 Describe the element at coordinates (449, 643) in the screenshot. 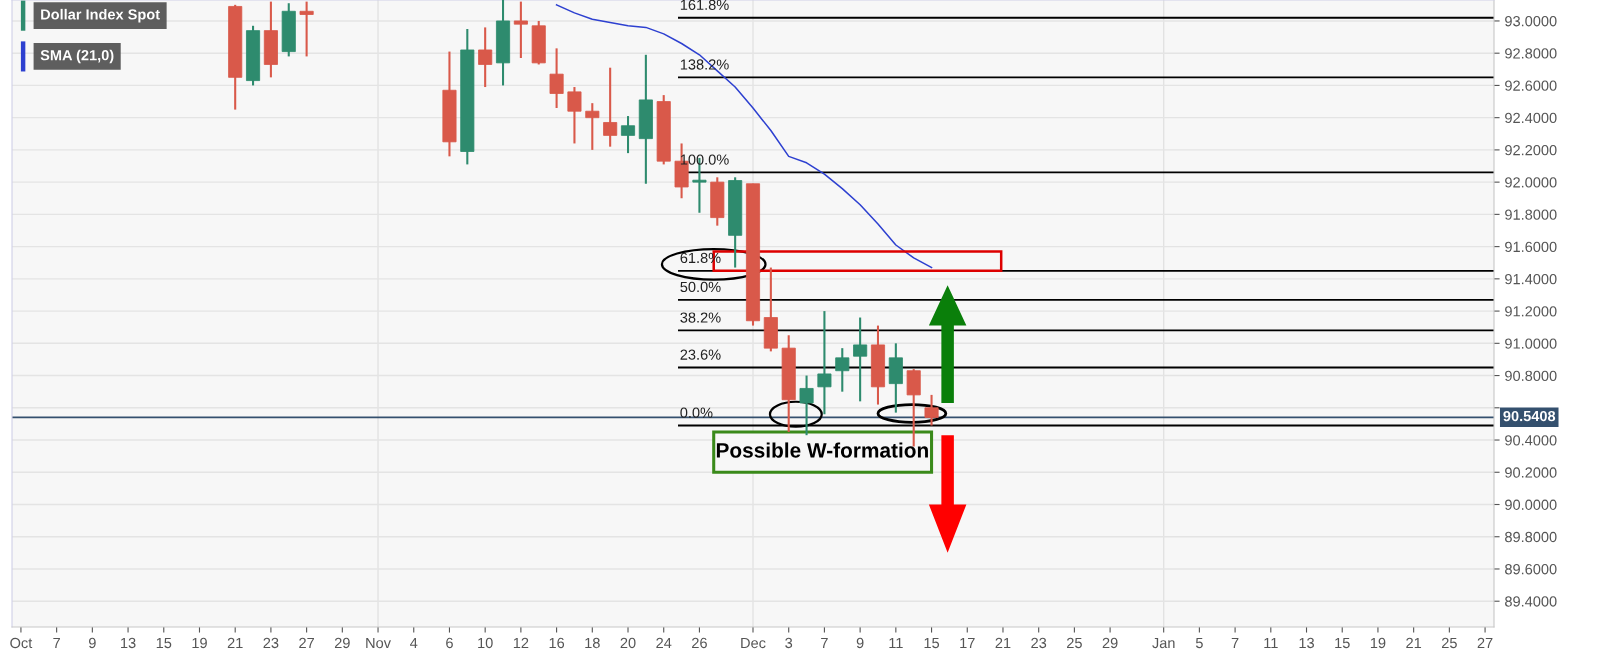

I see `x-tick-label: 6` at that location.